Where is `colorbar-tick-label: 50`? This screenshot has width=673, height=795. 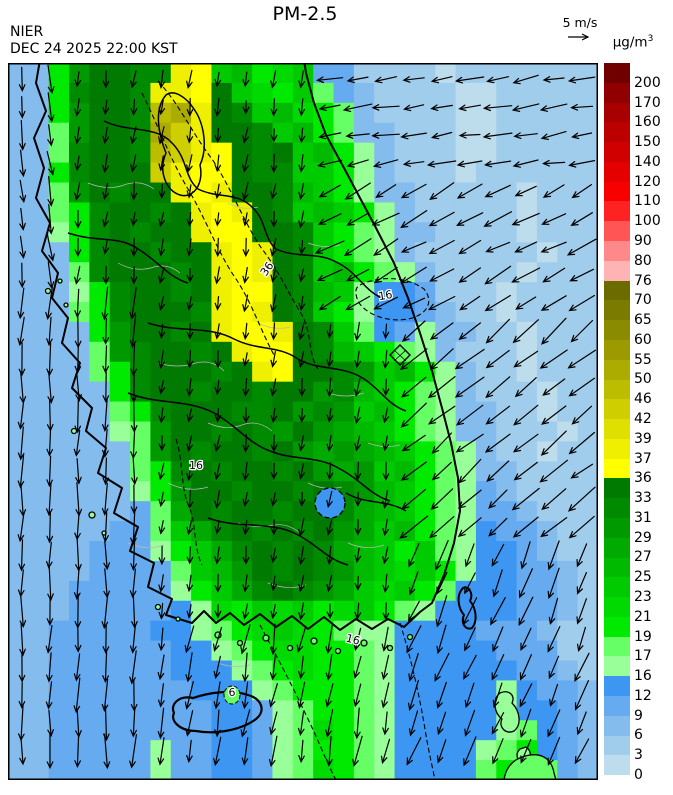 colorbar-tick-label: 50 is located at coordinates (643, 379).